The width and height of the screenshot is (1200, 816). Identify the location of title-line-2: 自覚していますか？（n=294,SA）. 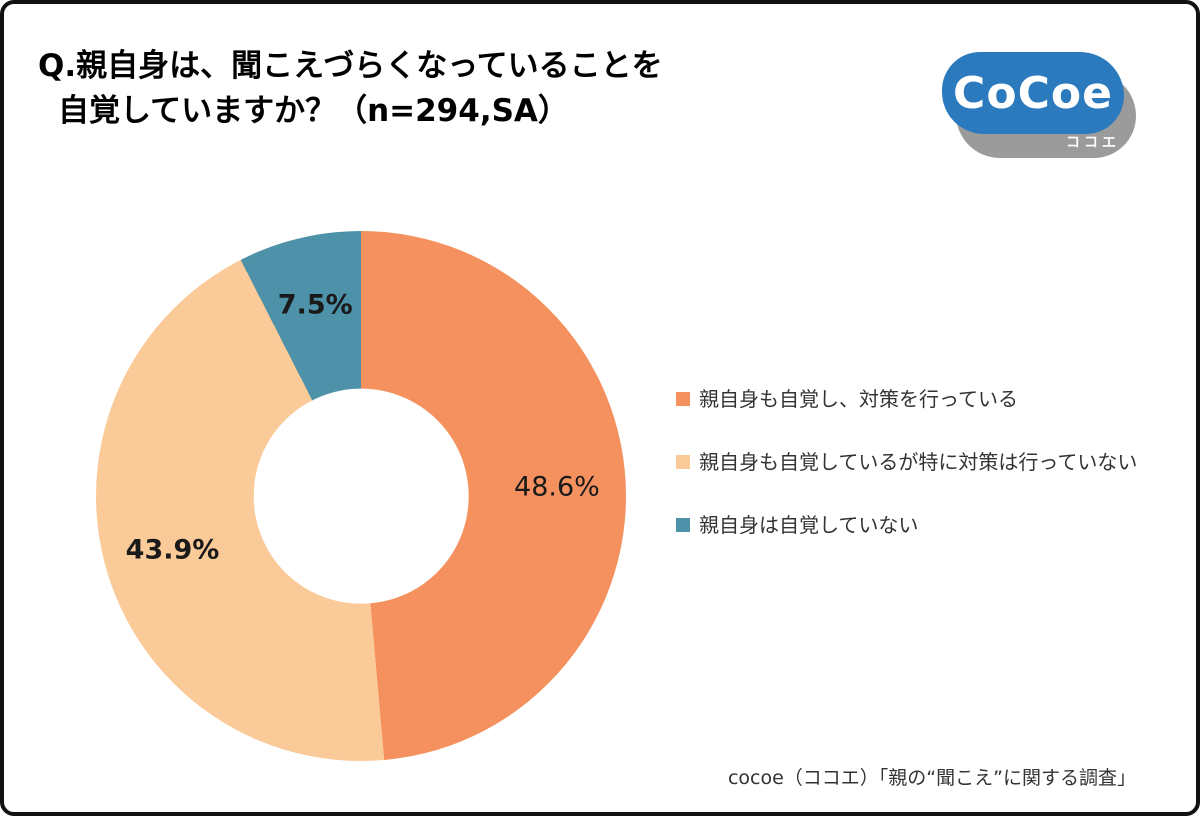
(313, 110).